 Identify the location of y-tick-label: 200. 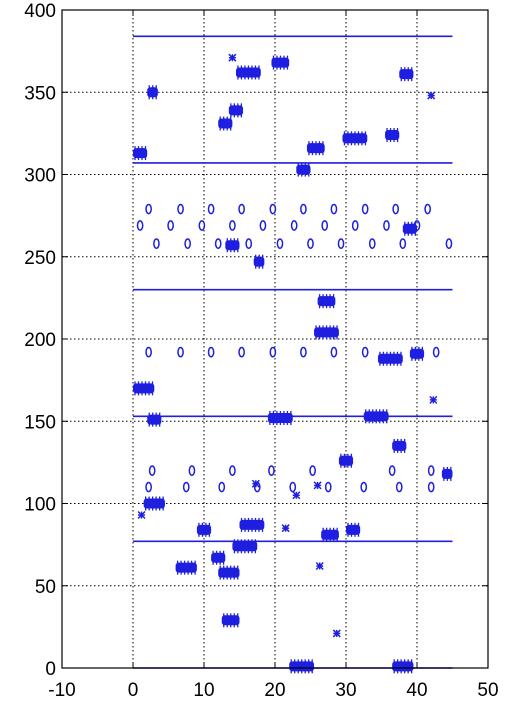
(40, 340).